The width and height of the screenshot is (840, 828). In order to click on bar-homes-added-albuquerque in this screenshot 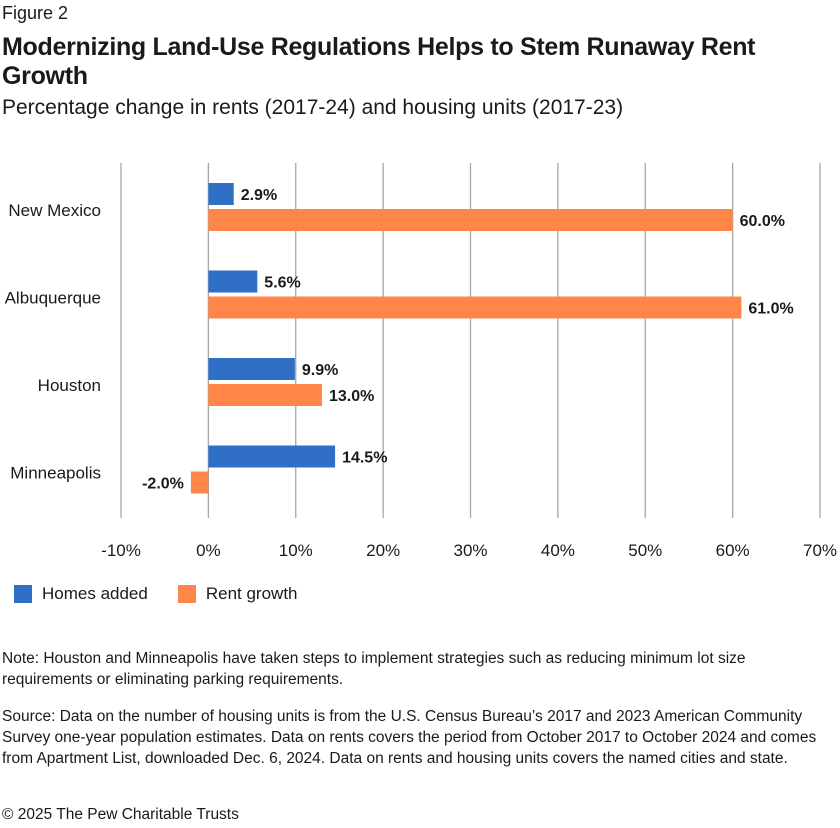, I will do `click(233, 281)`.